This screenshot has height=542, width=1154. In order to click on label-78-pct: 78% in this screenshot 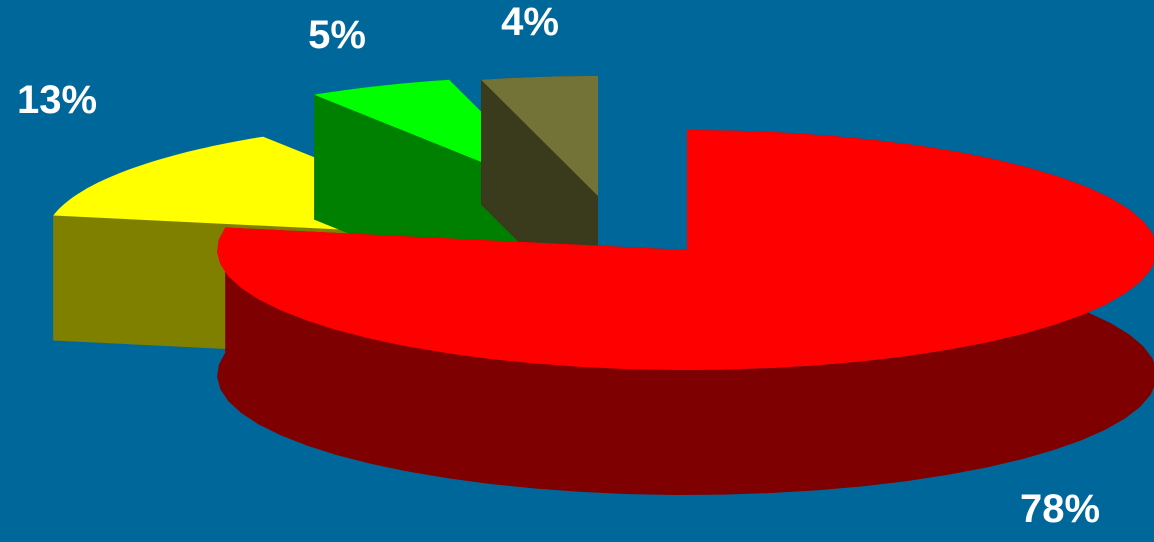, I will do `click(1060, 509)`.